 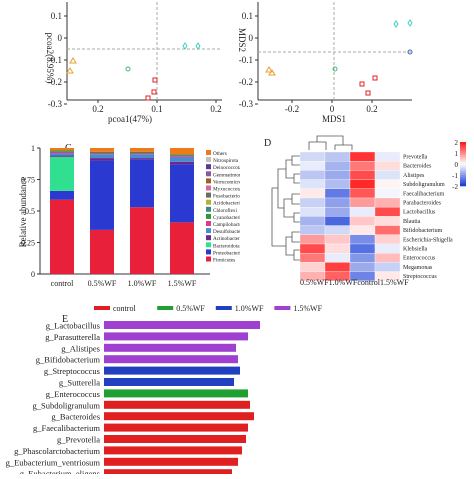 I want to click on pcoa-xlabel: pcoa1(47%), so click(x=130, y=119).